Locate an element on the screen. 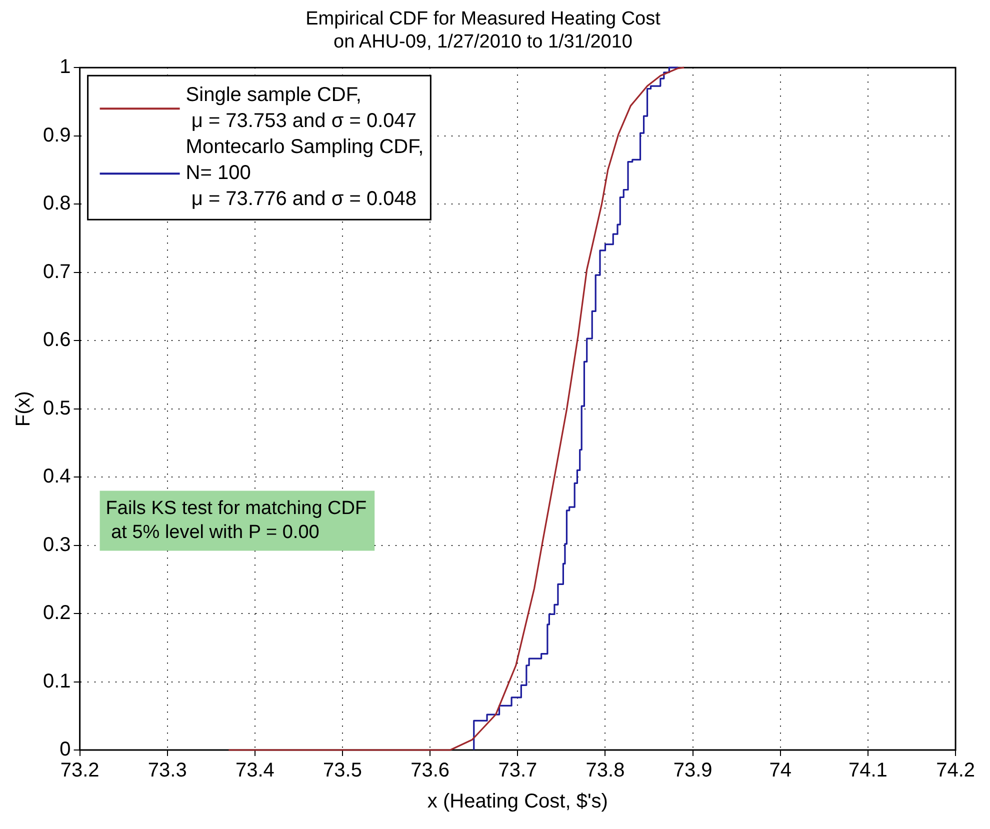 This screenshot has height=829, width=990. x-axis-title: x (Heating Cost, $'s) is located at coordinates (517, 801).